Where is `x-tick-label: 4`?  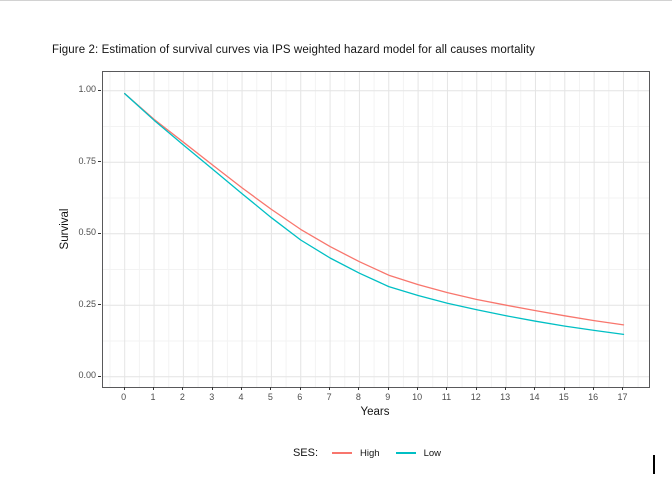
x-tick-label: 4 is located at coordinates (241, 397).